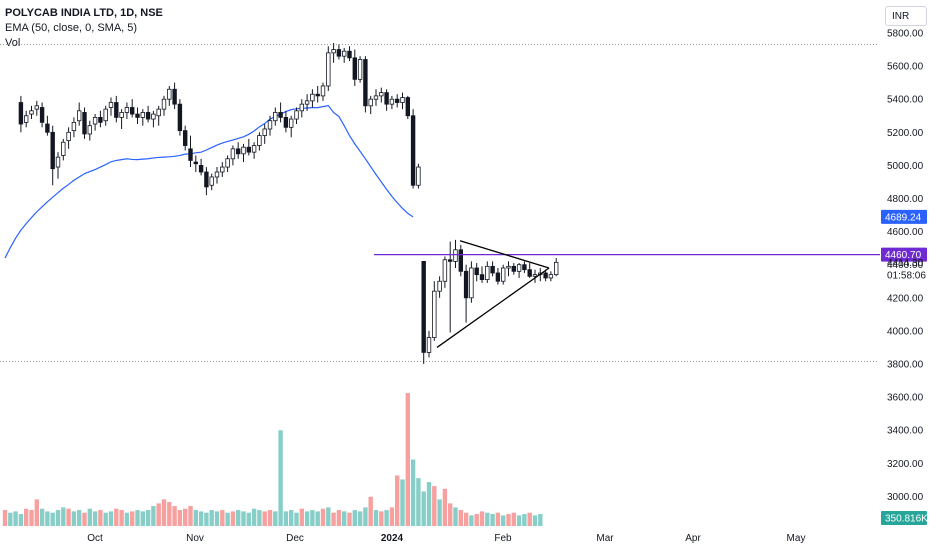  I want to click on ema-50-line, so click(209, 181).